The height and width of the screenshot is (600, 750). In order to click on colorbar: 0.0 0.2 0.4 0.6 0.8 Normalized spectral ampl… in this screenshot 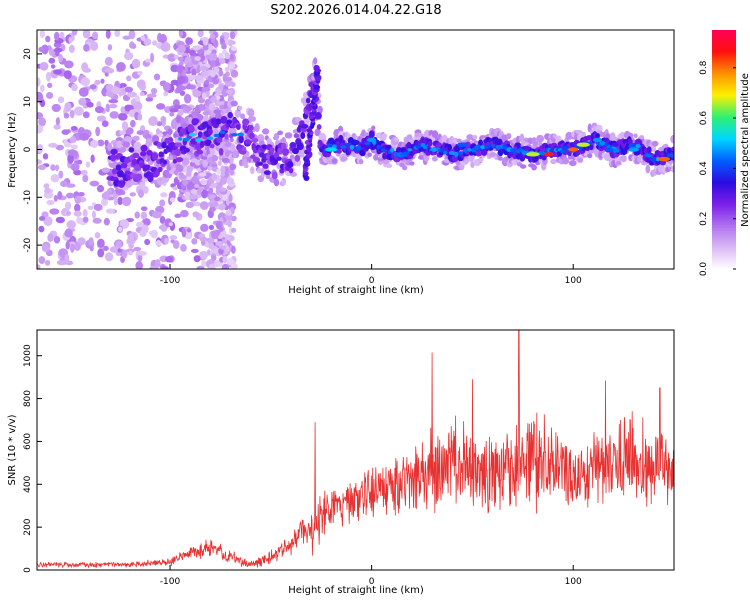, I will do `click(724, 153)`.